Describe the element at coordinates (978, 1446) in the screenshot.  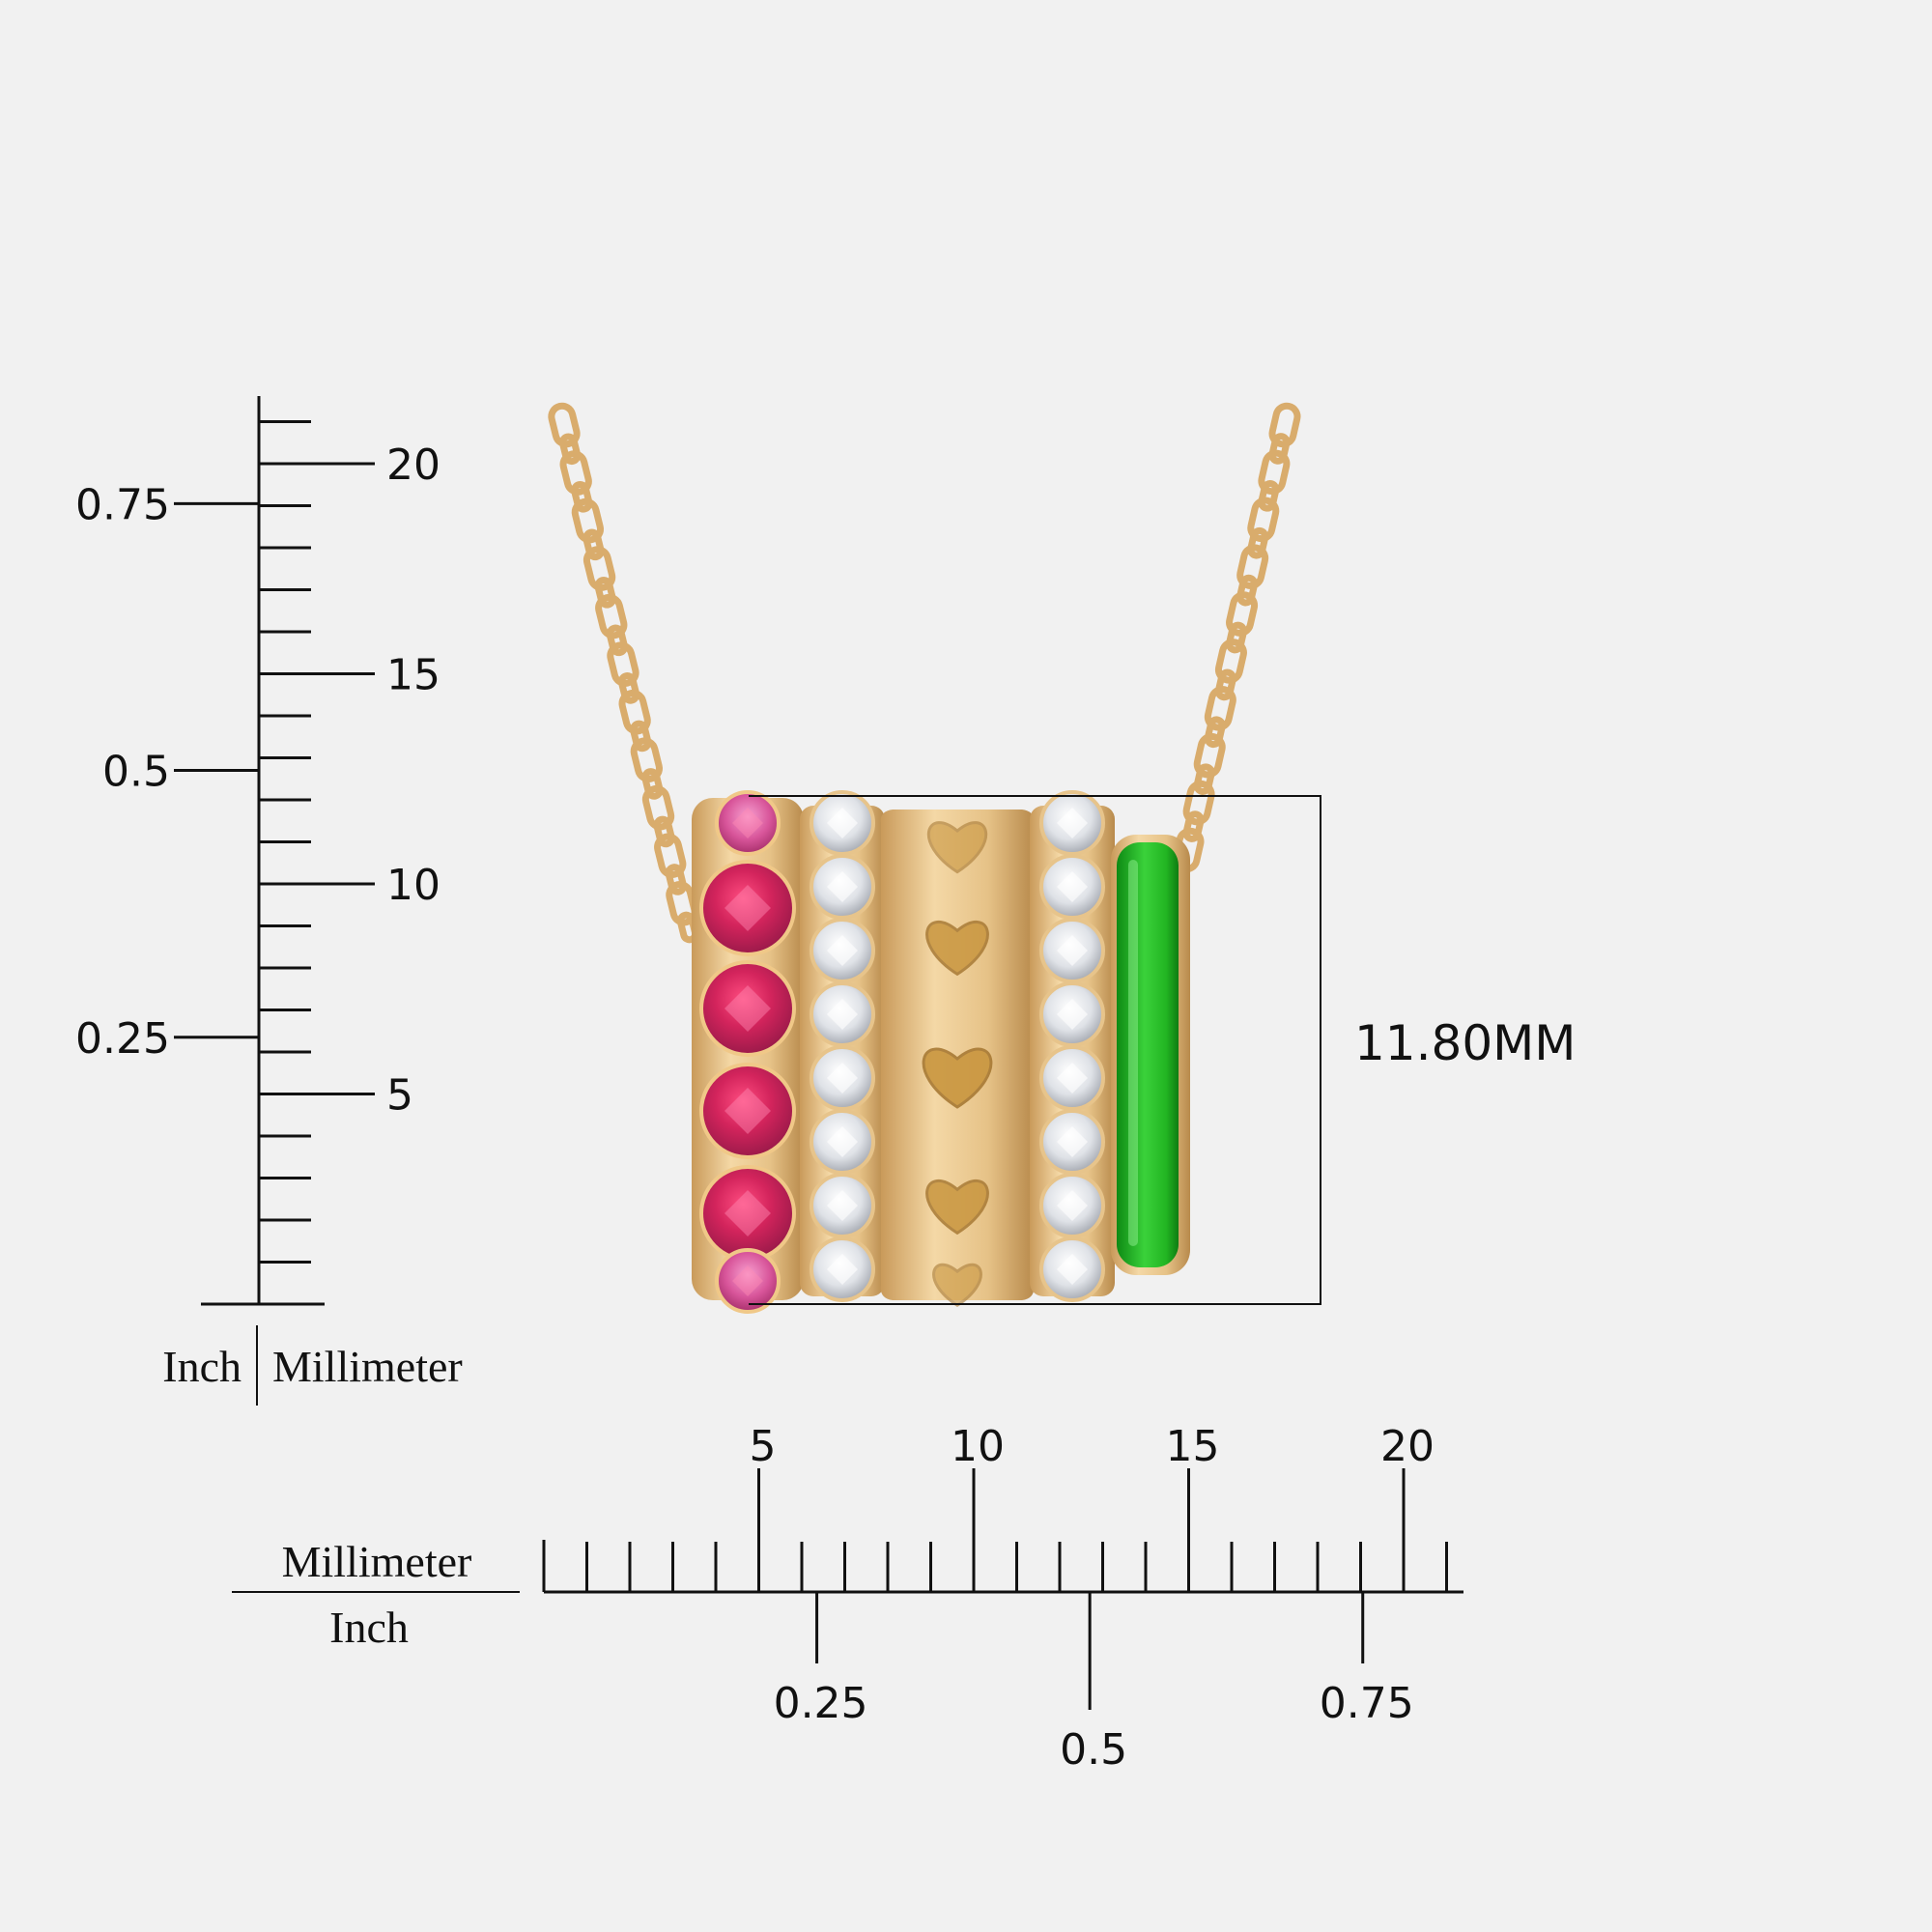
I see `horizontal-mm-label: 10` at that location.